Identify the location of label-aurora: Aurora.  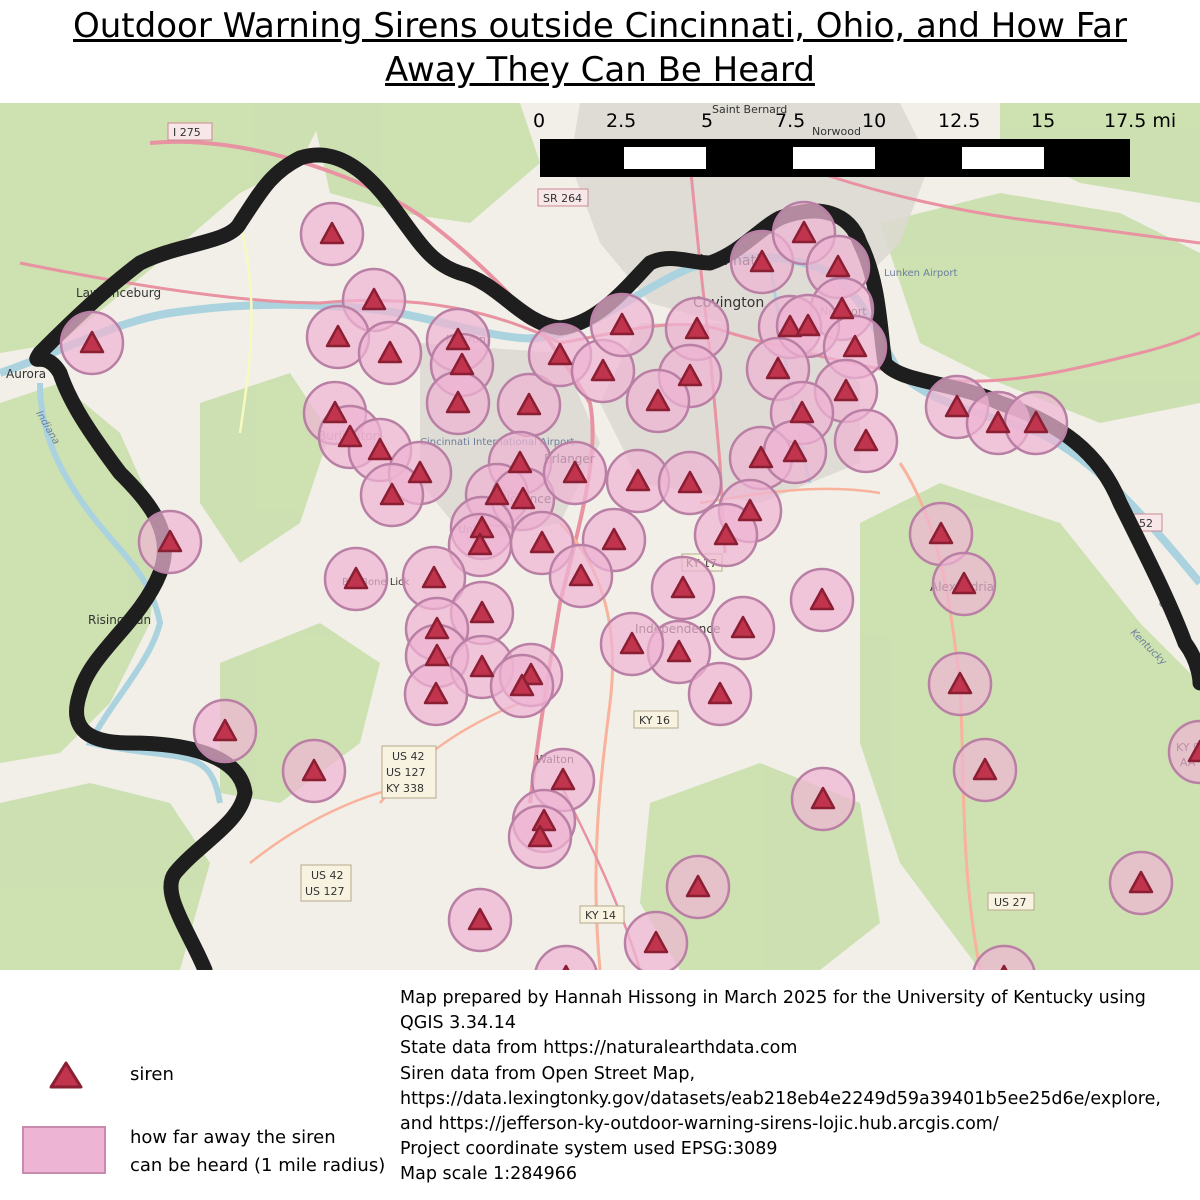
(26, 374).